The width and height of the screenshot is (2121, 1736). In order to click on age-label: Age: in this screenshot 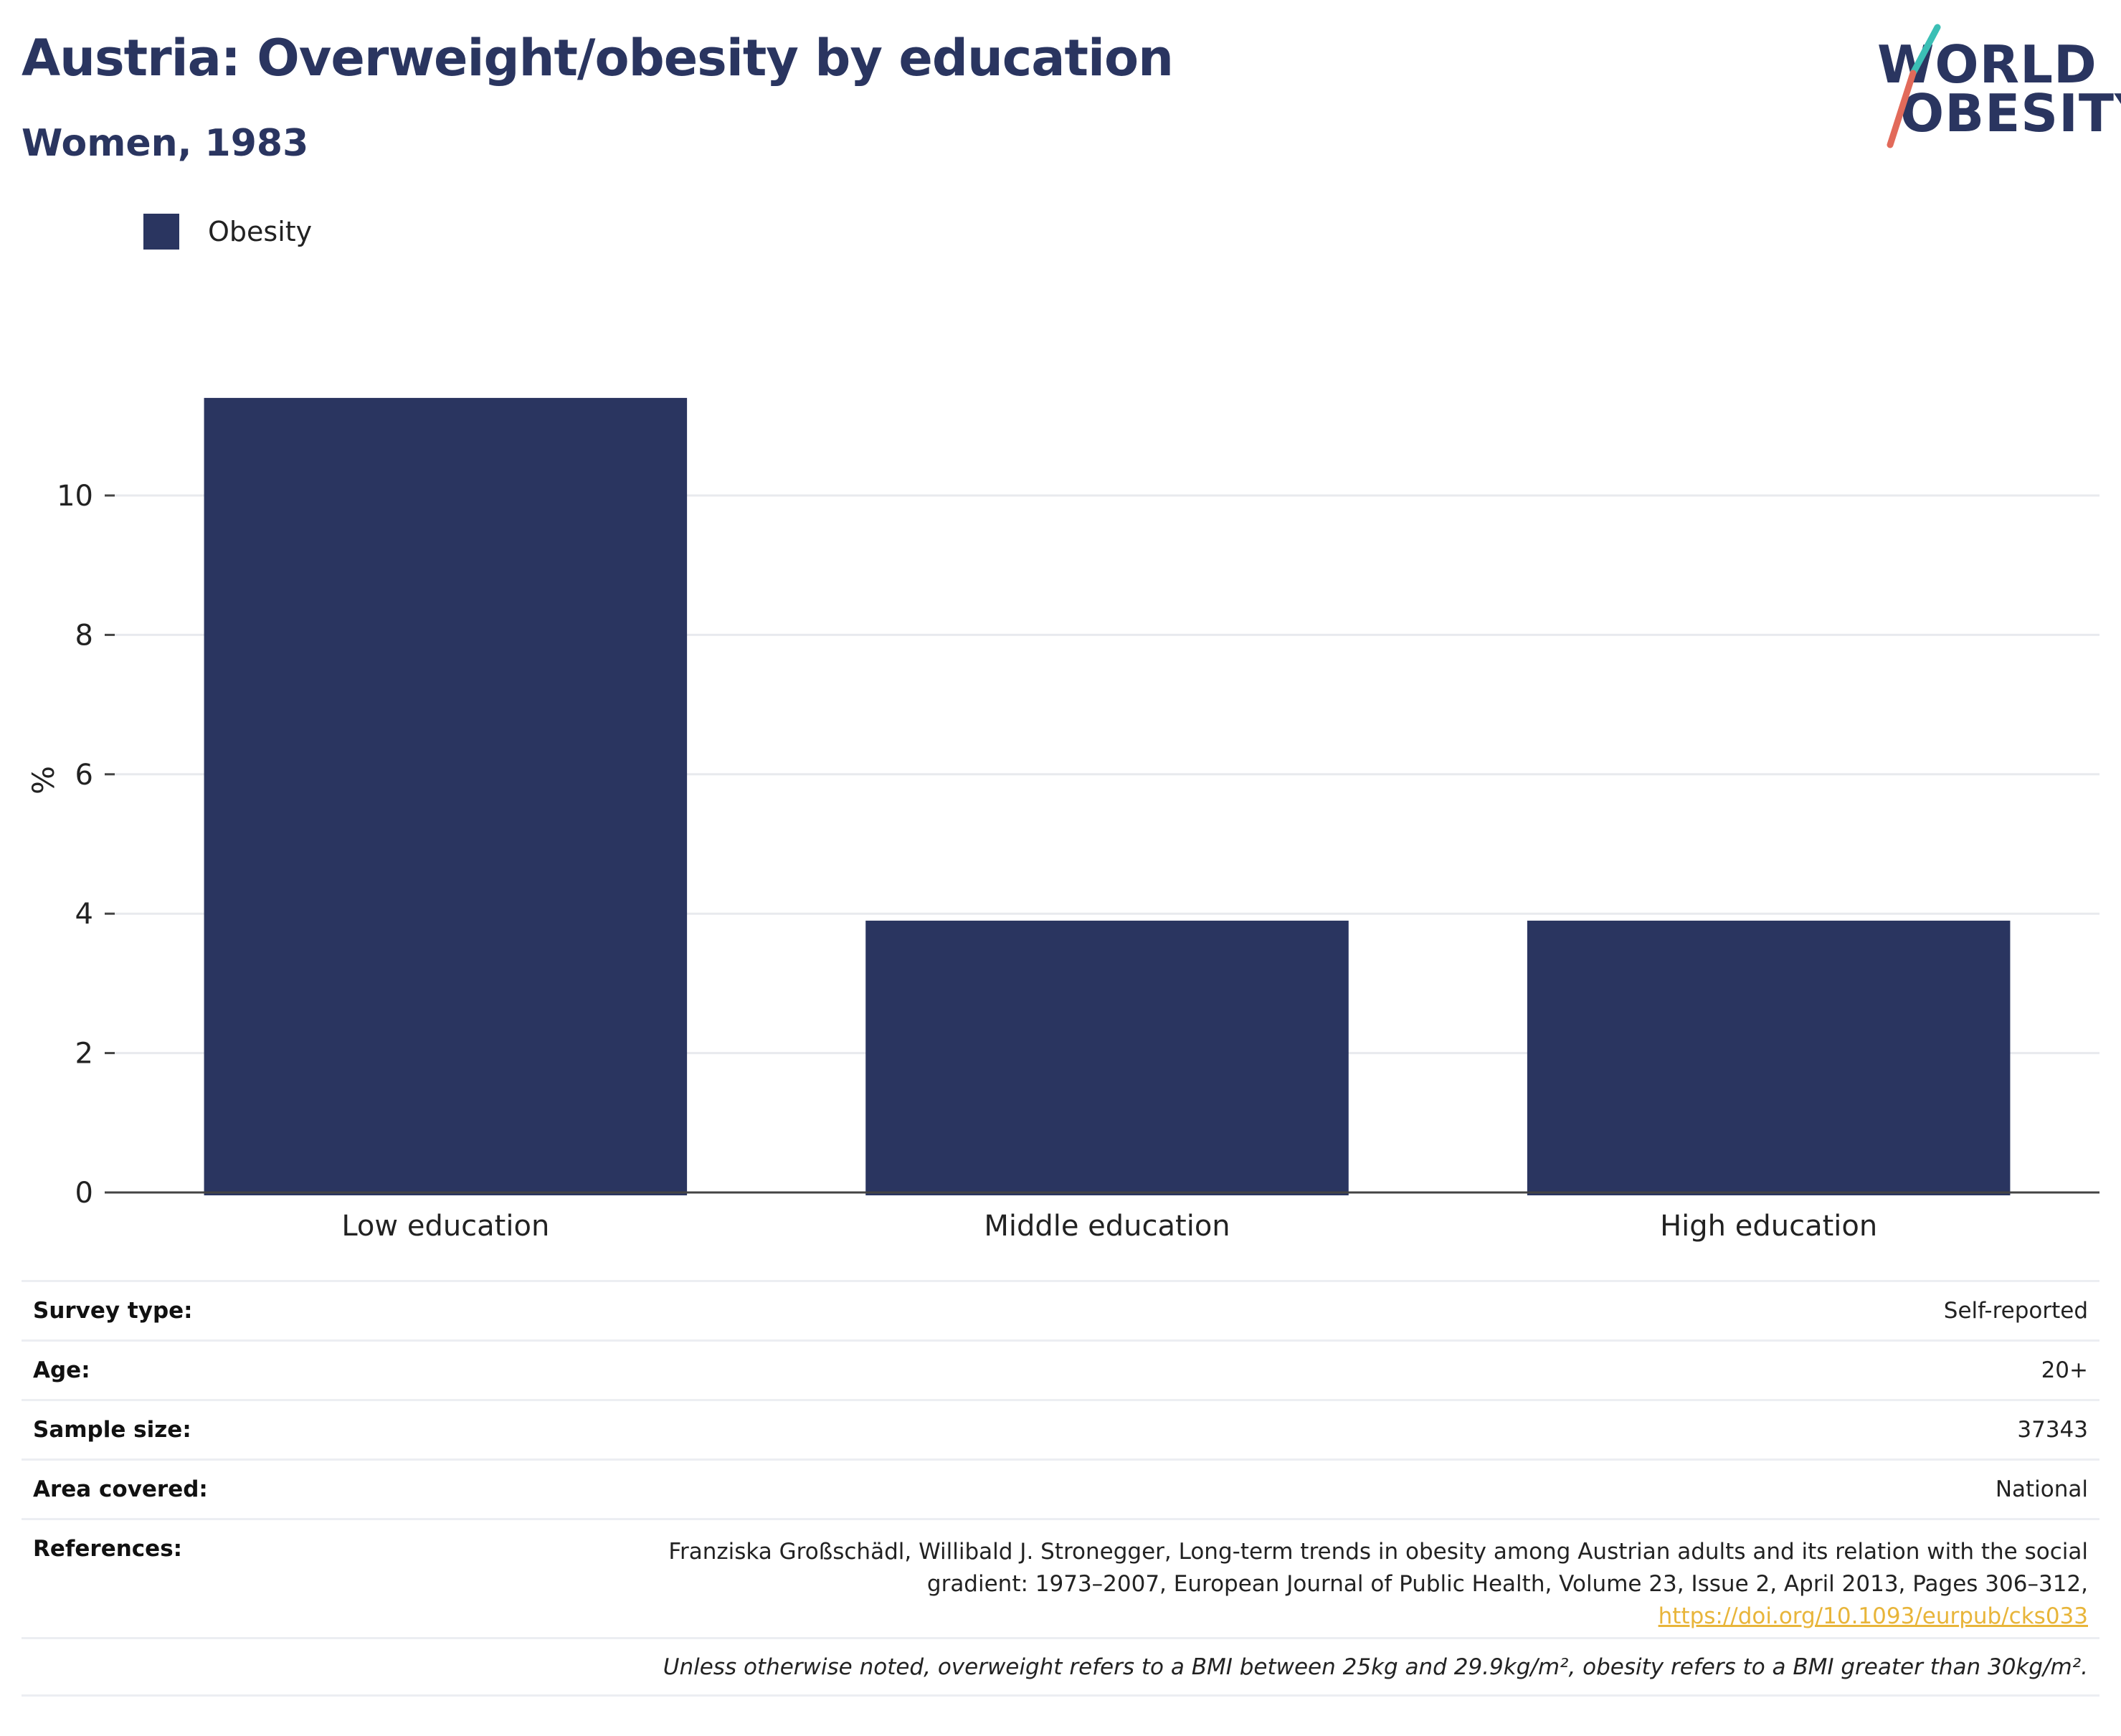, I will do `click(61, 1370)`.